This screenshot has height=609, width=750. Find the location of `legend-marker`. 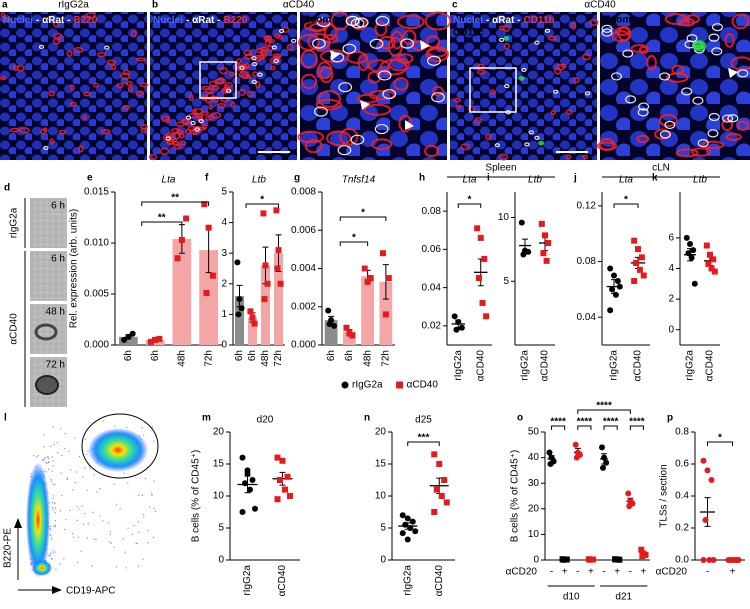

legend-marker is located at coordinates (345, 385).